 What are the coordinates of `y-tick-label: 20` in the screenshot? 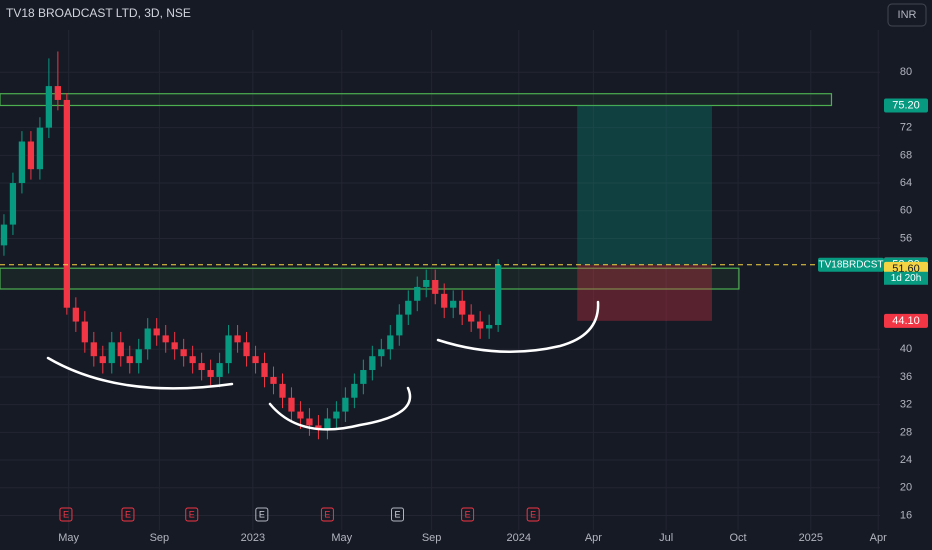 It's located at (906, 488).